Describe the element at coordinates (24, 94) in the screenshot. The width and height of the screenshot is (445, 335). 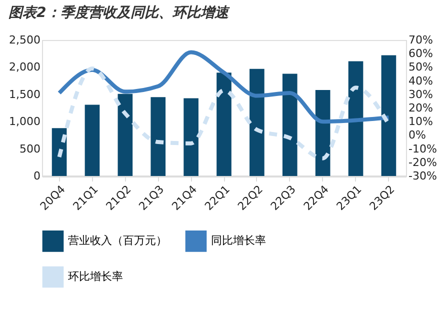
I see `y-tick-label: 1,500` at that location.